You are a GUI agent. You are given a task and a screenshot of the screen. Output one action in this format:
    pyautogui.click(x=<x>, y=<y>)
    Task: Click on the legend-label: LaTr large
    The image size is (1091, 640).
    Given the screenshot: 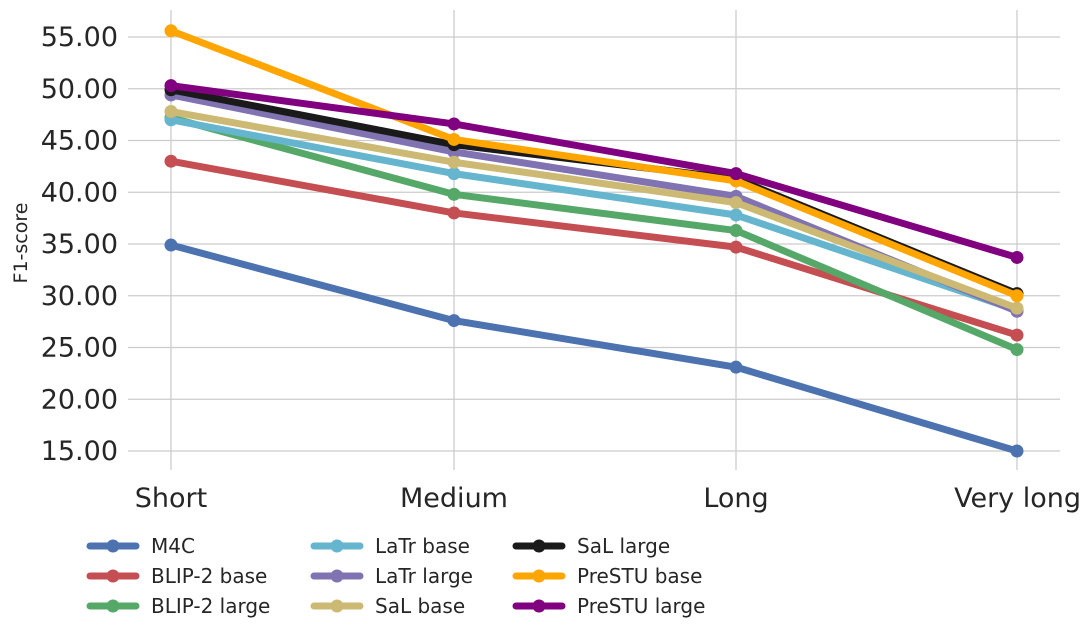 What is the action you would take?
    pyautogui.click(x=424, y=576)
    